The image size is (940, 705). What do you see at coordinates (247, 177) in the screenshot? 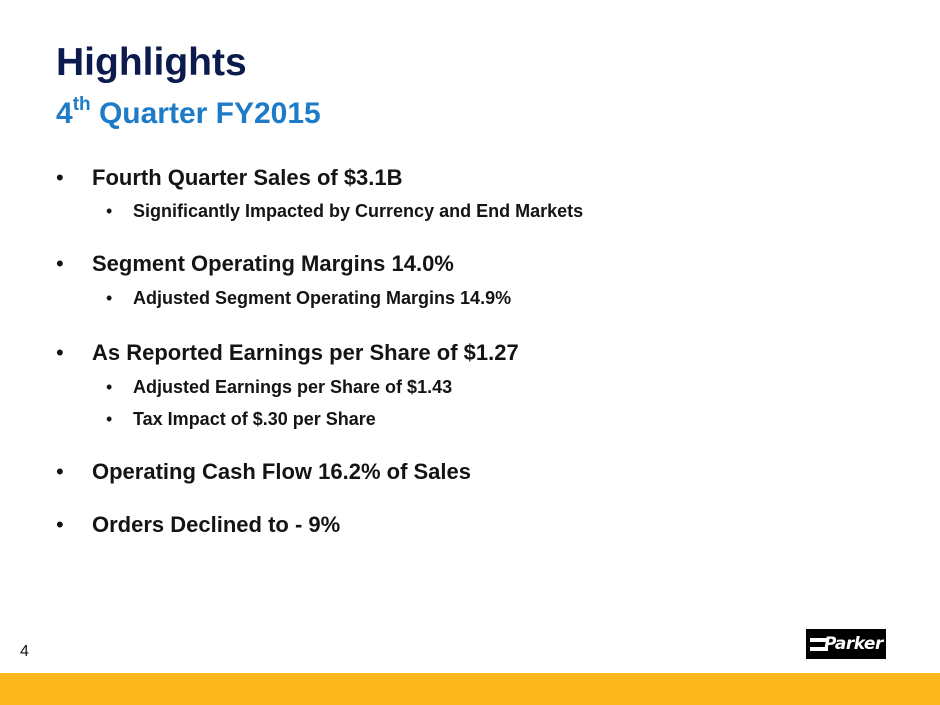
I see `bullet-text: Fourth Quarter Sales of $3.1B` at bounding box center [247, 177].